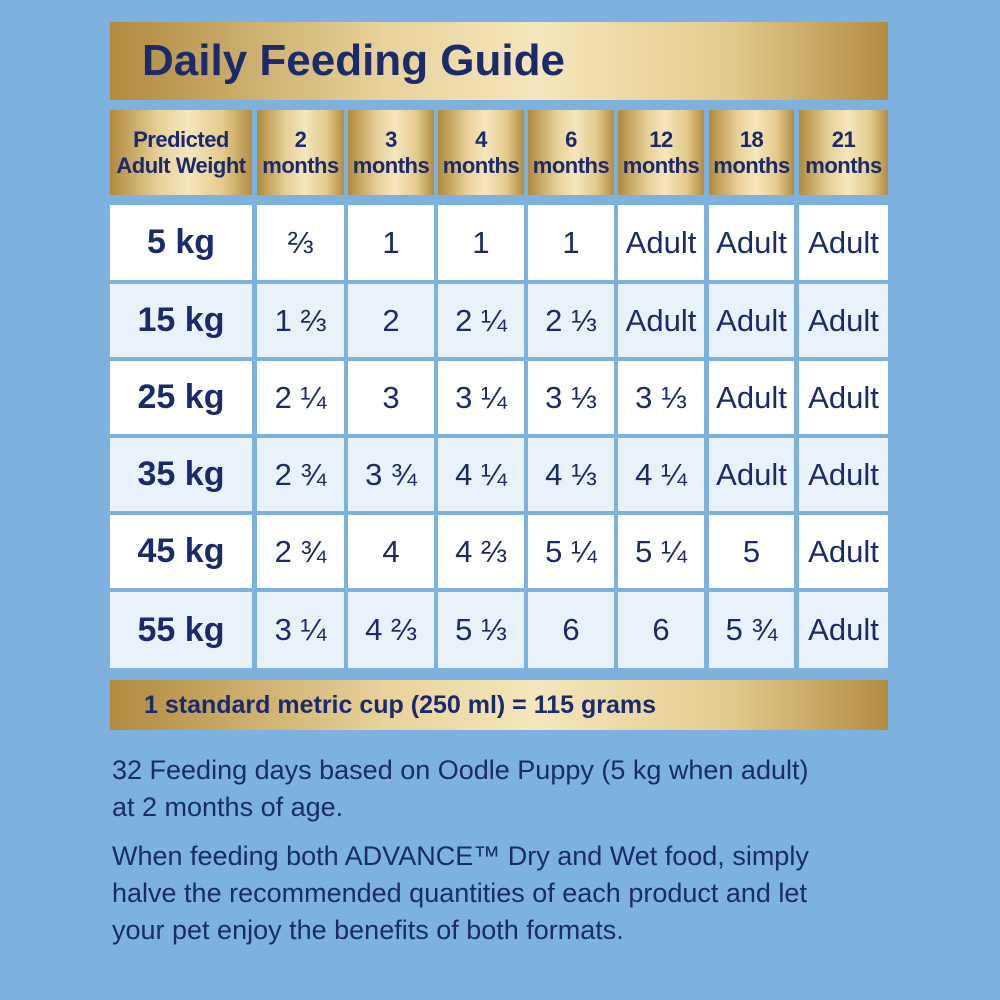 The image size is (1000, 1000). What do you see at coordinates (481, 152) in the screenshot?
I see `column-header: 4 months` at bounding box center [481, 152].